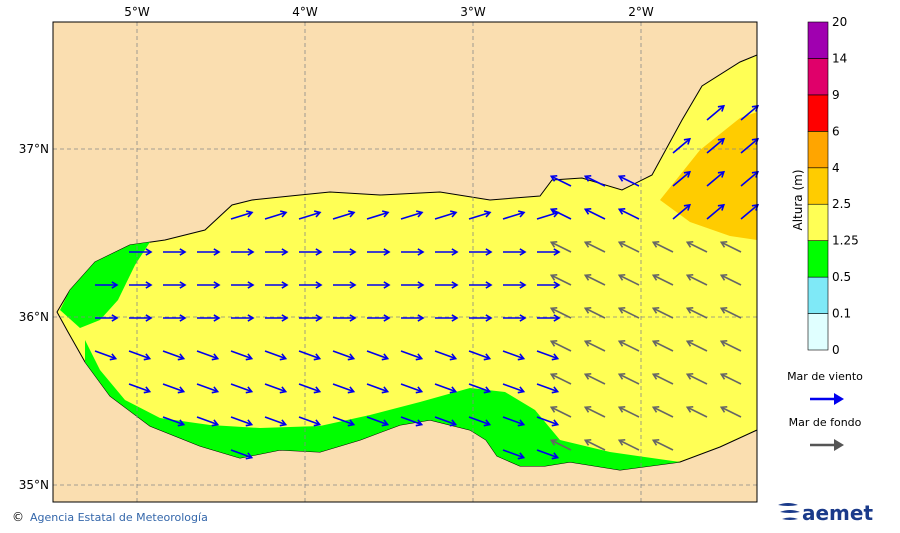  Describe the element at coordinates (18, 517) in the screenshot. I see `copyright: ©` at that location.